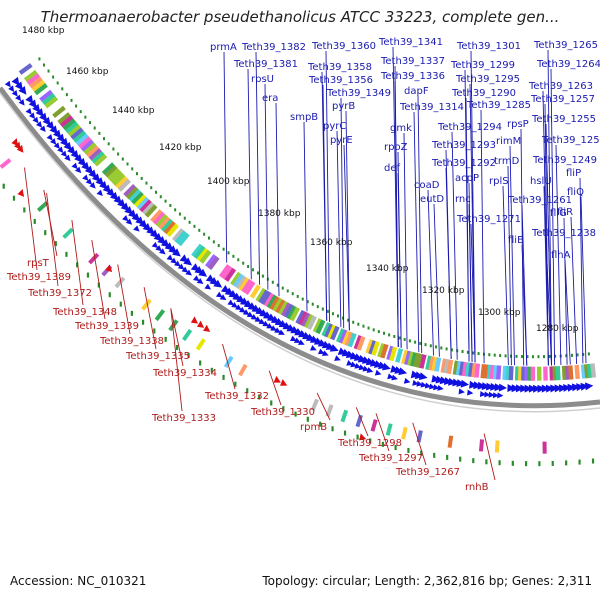 The height and width of the screenshot is (600, 600). I want to click on reverse-gene-label: Teth39_1335, so click(157, 356).